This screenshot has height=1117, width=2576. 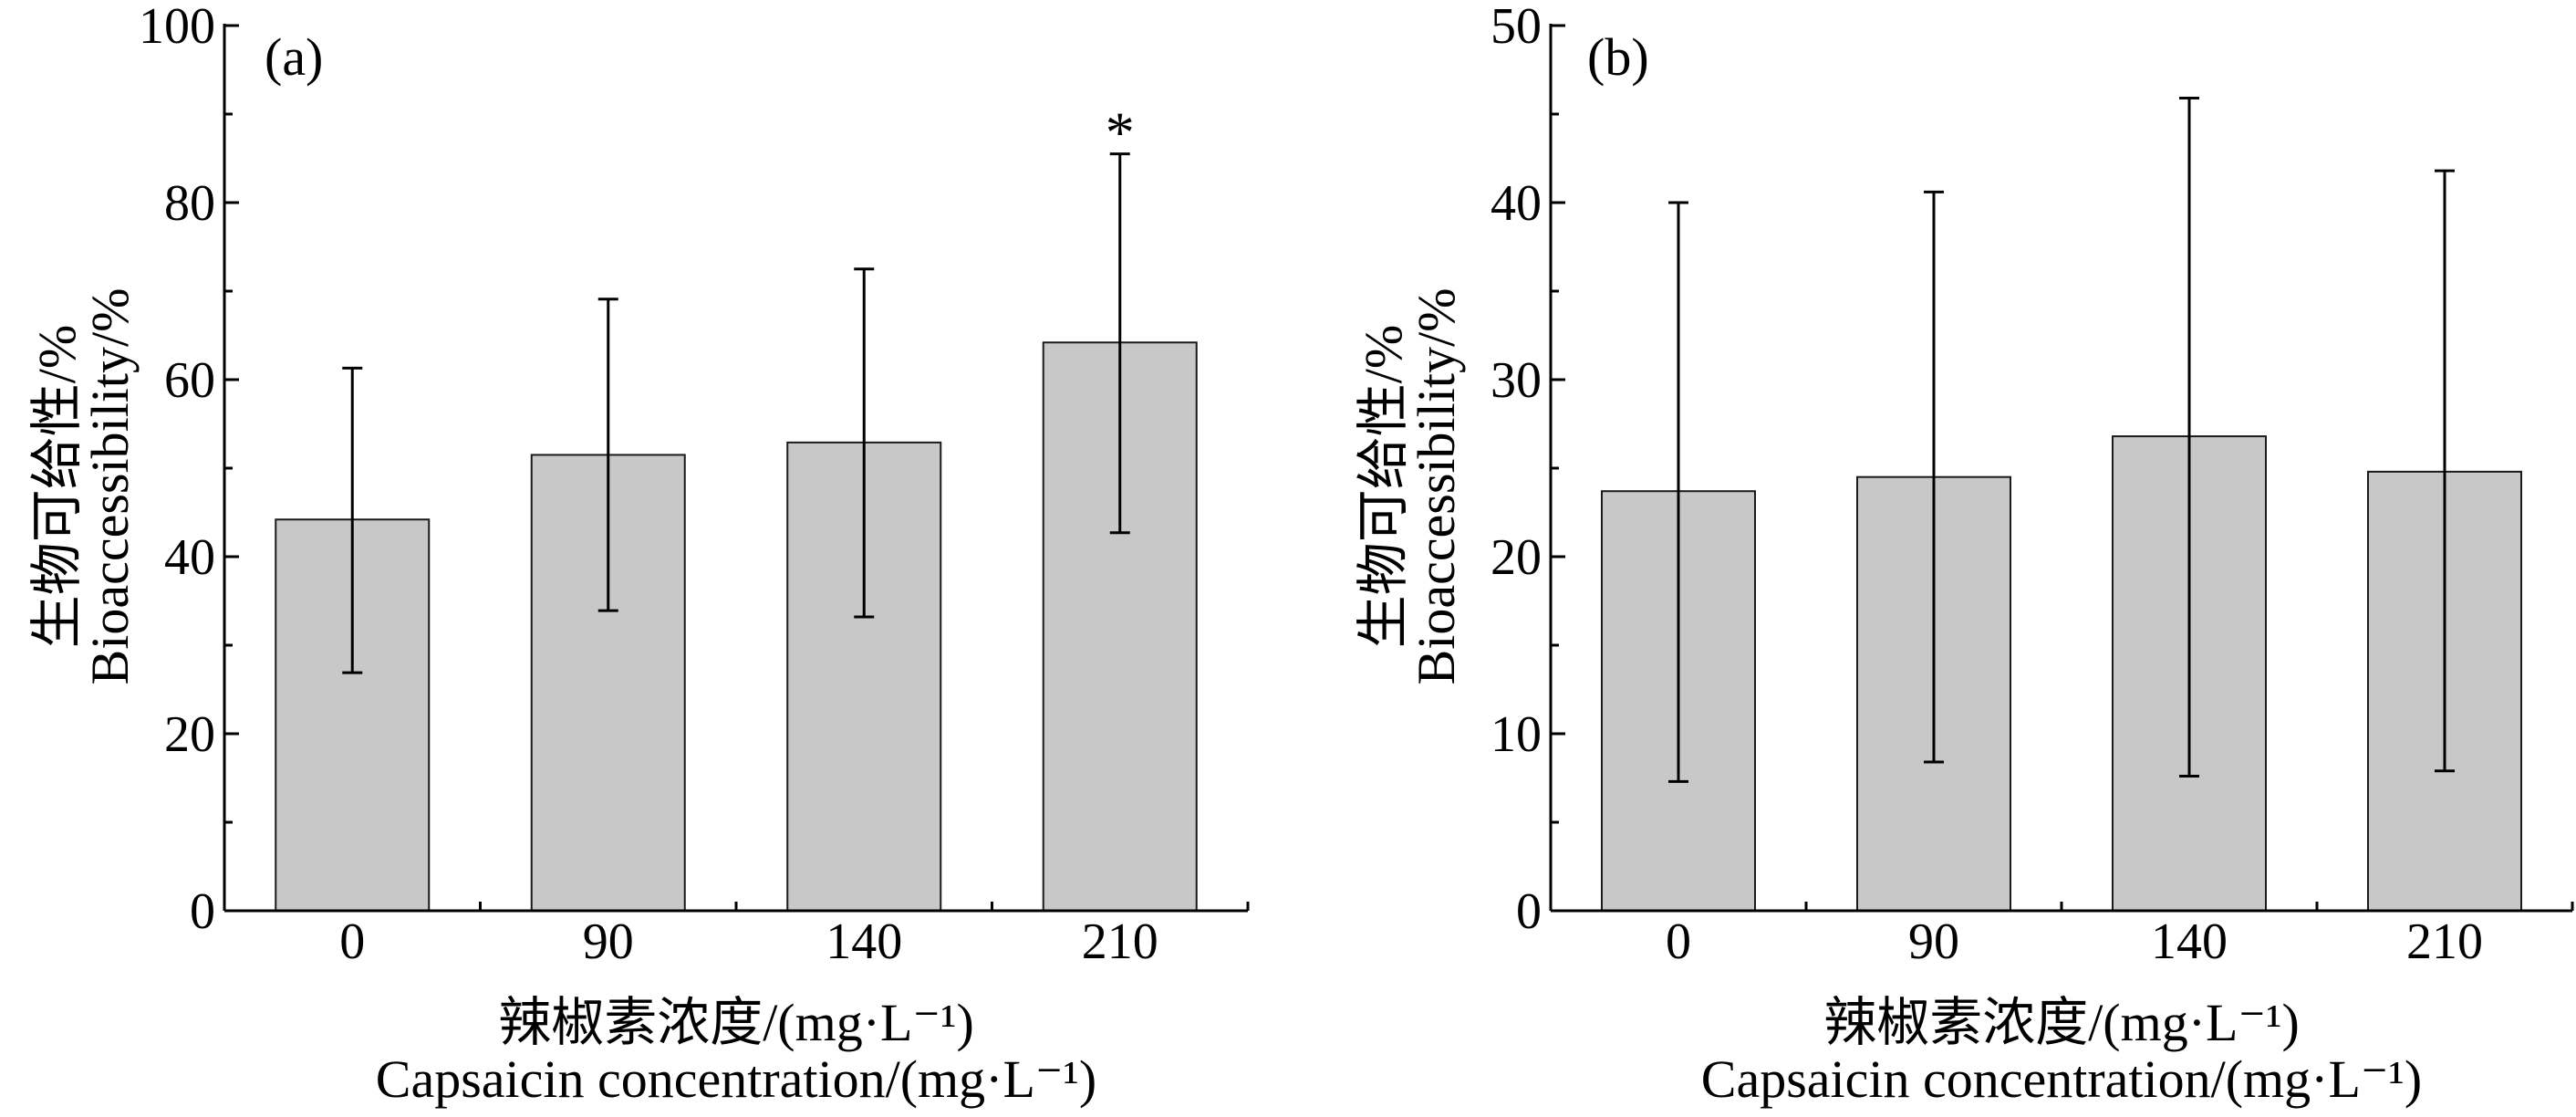 What do you see at coordinates (1516, 734) in the screenshot?
I see `y-tick-label: 10` at bounding box center [1516, 734].